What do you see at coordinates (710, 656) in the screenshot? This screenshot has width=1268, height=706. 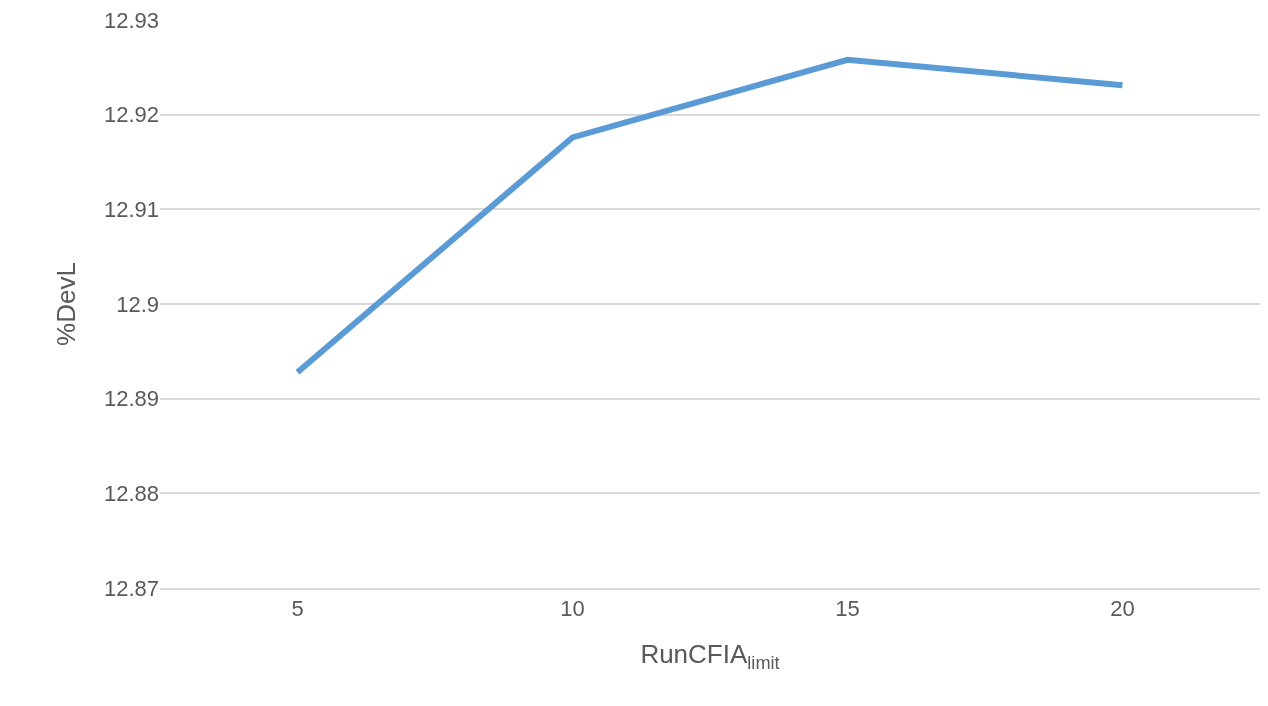 I see `x-axis-title: RunCFIA$_{limit}$` at bounding box center [710, 656].